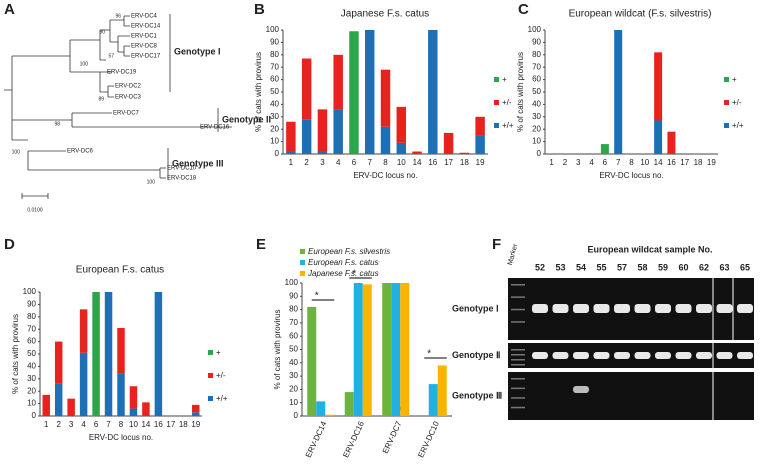 This screenshot has width=760, height=467. What do you see at coordinates (658, 162) in the screenshot?
I see `x-tick-label: 14` at bounding box center [658, 162].